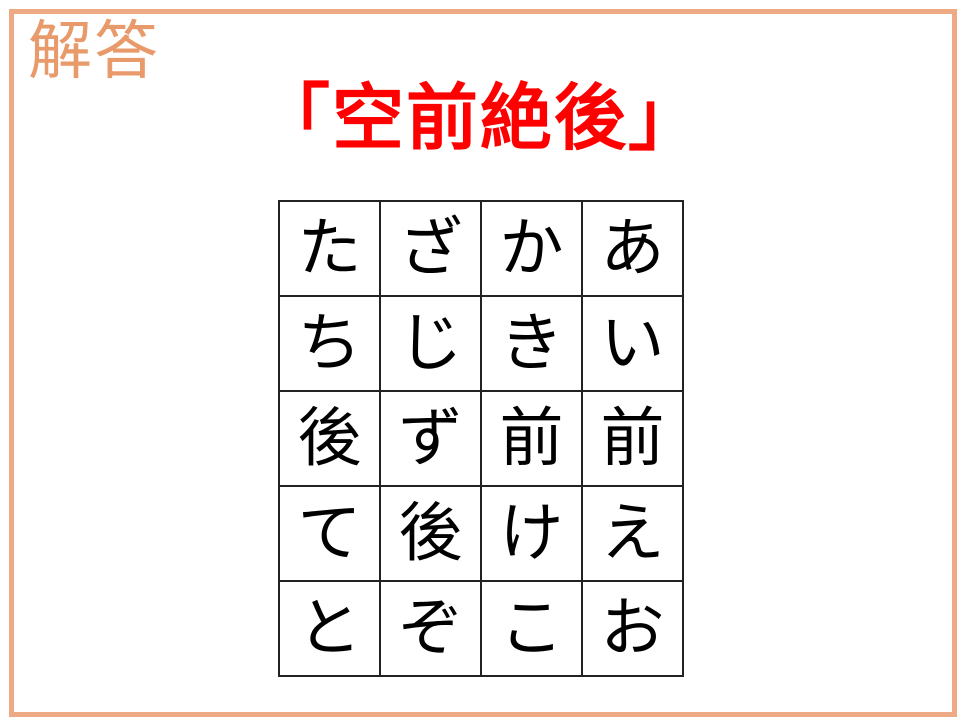 Image resolution: width=960 pixels, height=720 pixels. What do you see at coordinates (479, 118) in the screenshot?
I see `answer-title: 「空前絶後」` at bounding box center [479, 118].